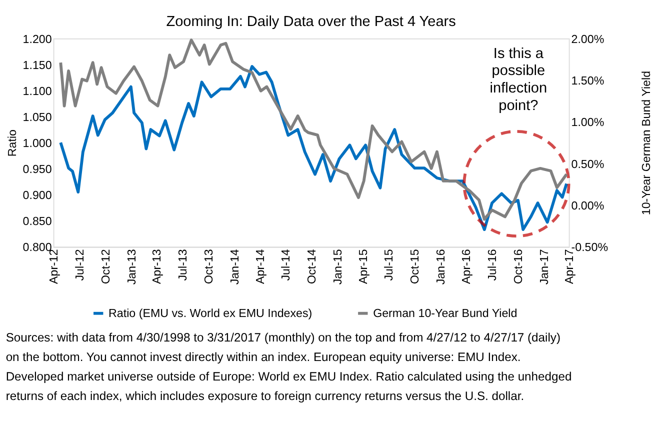  What do you see at coordinates (587, 123) in the screenshot?
I see `y2-tick-label: 1.00%` at bounding box center [587, 123].